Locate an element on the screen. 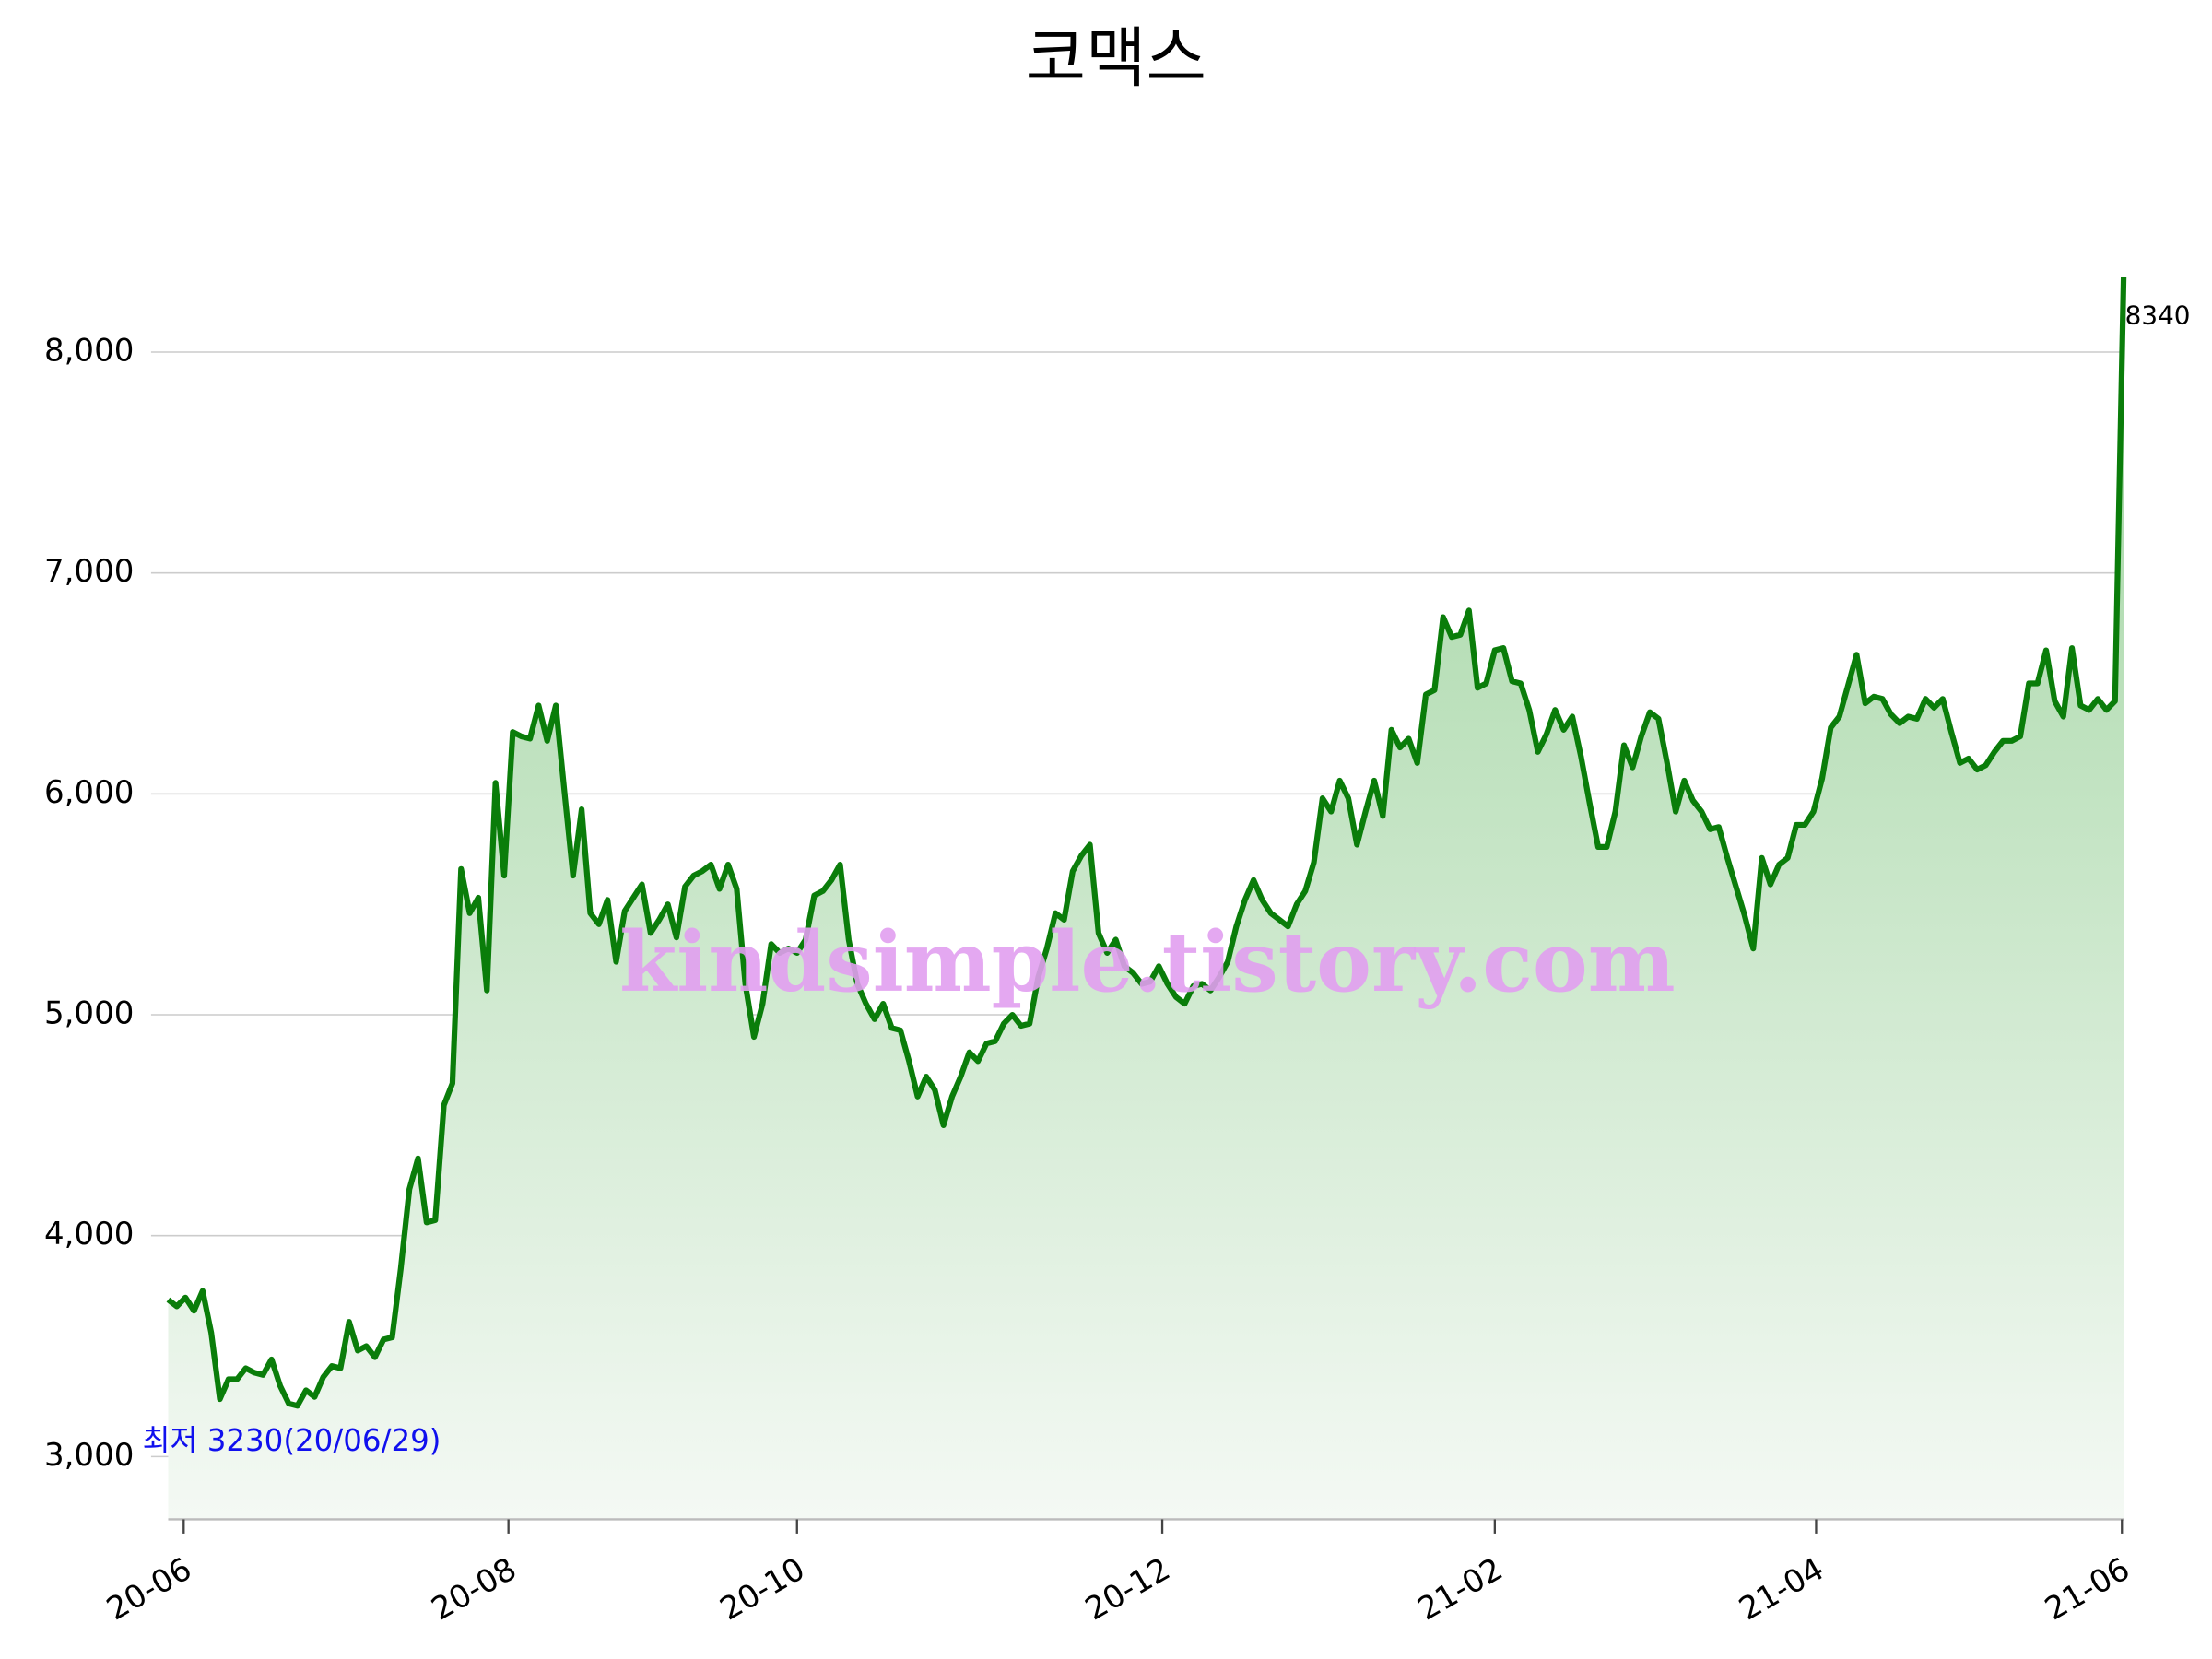 The width and height of the screenshot is (2212, 1659). y-tick-label: 5,000 is located at coordinates (89, 1013).